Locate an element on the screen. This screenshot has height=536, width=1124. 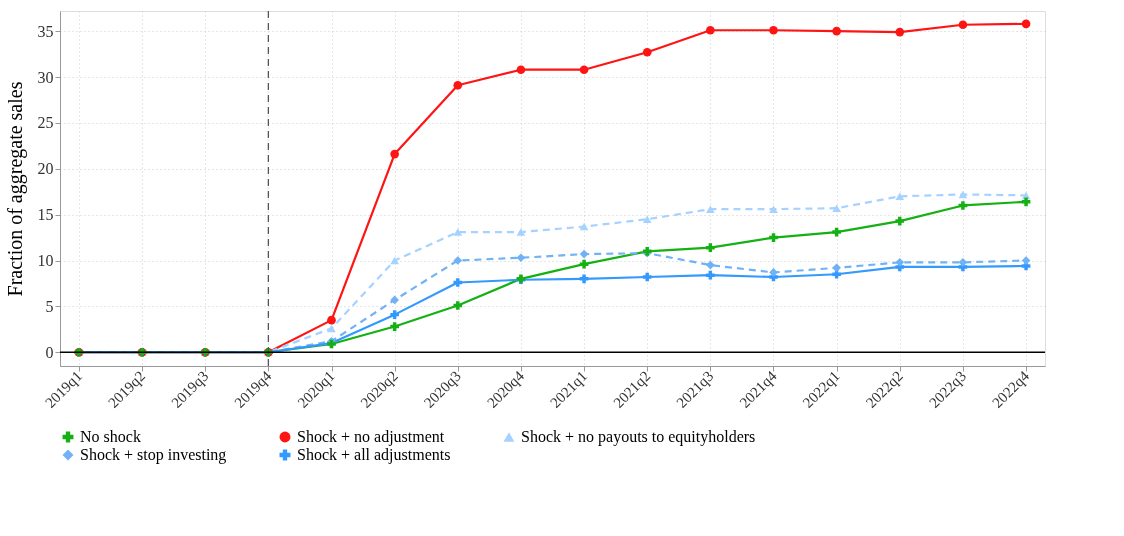
legend-label: No shock is located at coordinates (110, 436).